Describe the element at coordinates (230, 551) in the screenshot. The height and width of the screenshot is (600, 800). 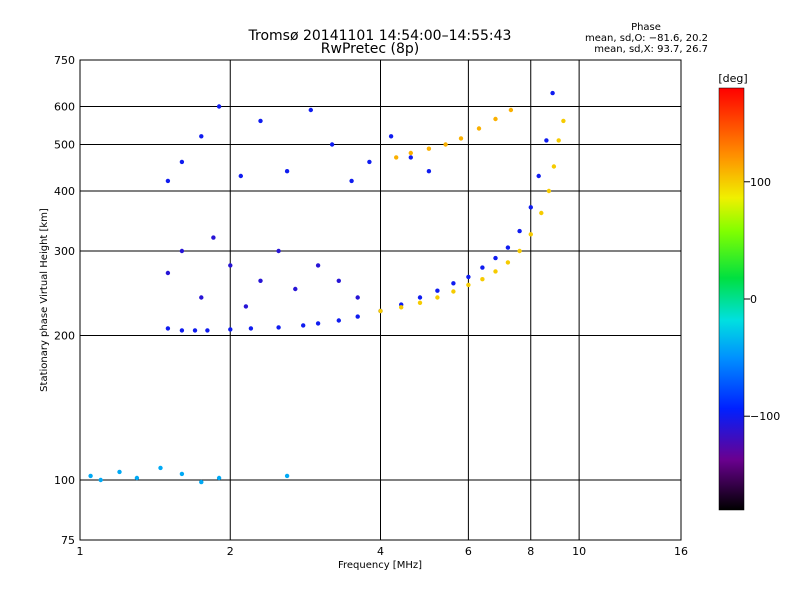
I see `x-tick-label: 2` at that location.